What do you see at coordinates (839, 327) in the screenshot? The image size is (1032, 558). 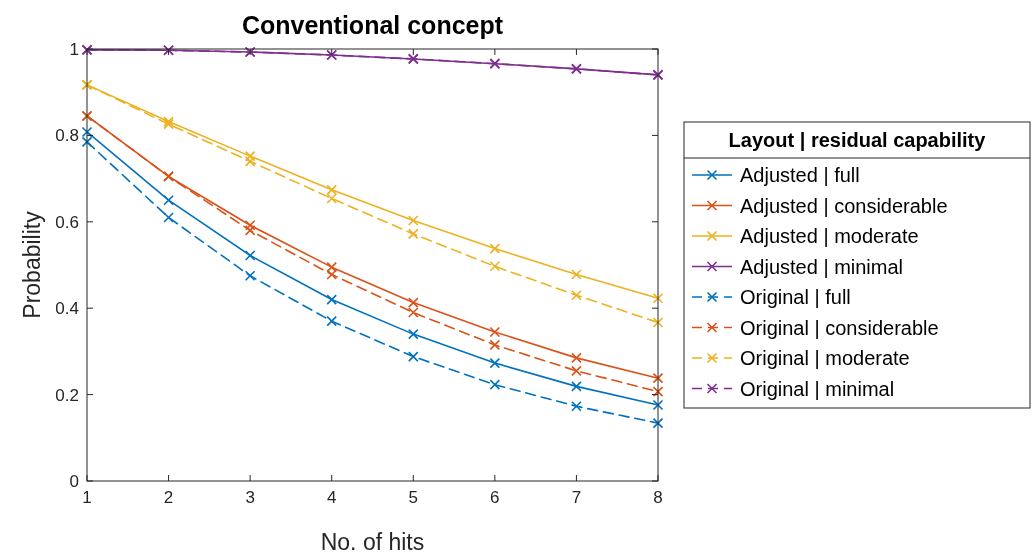 I see `legend-label: Original | considerable` at bounding box center [839, 327].